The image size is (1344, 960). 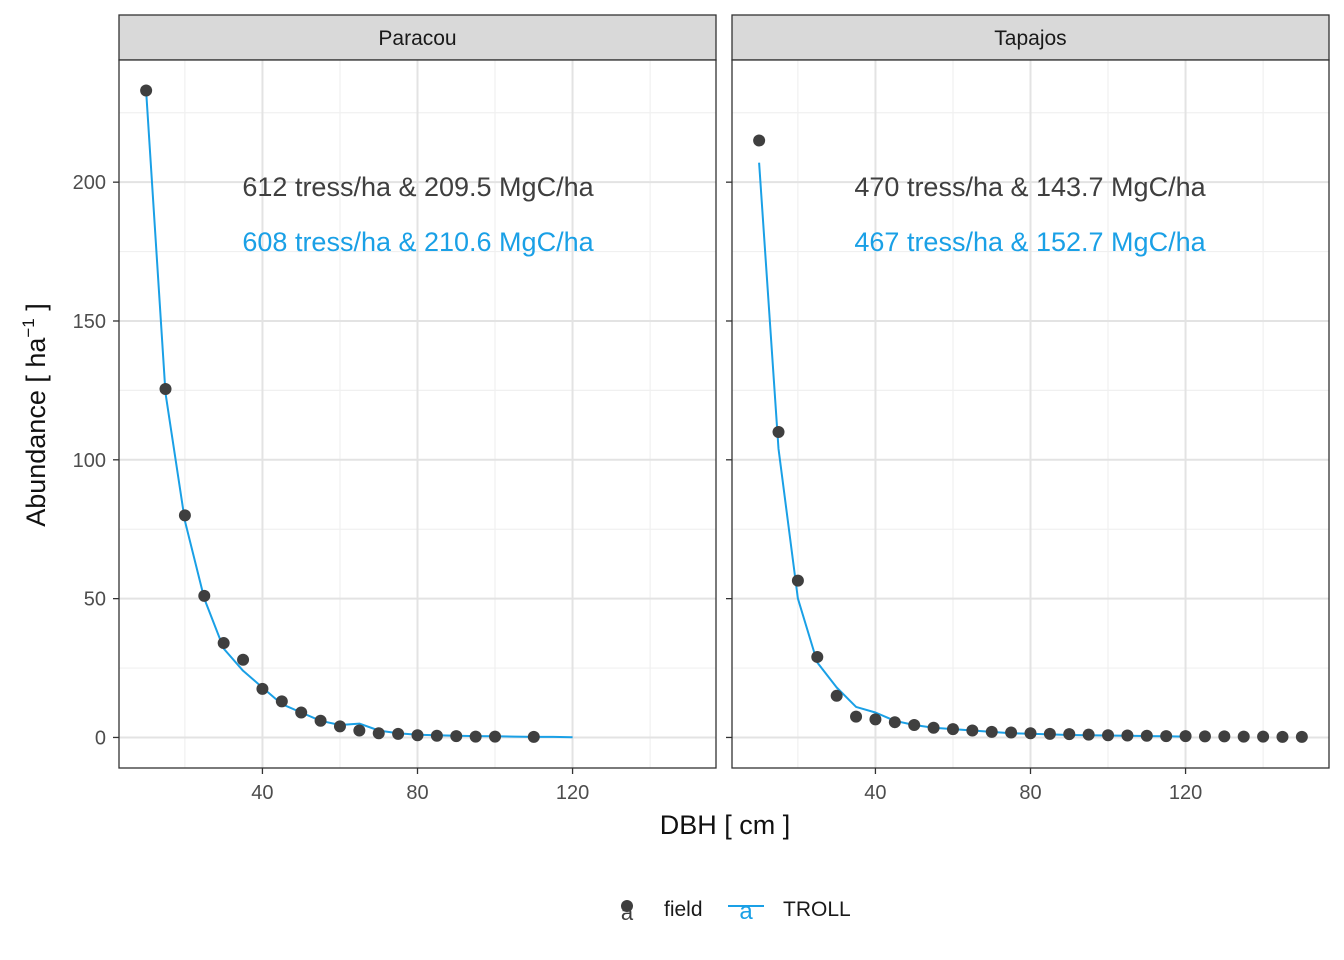 I want to click on y-axis-label-end: ], so click(x=36, y=310).